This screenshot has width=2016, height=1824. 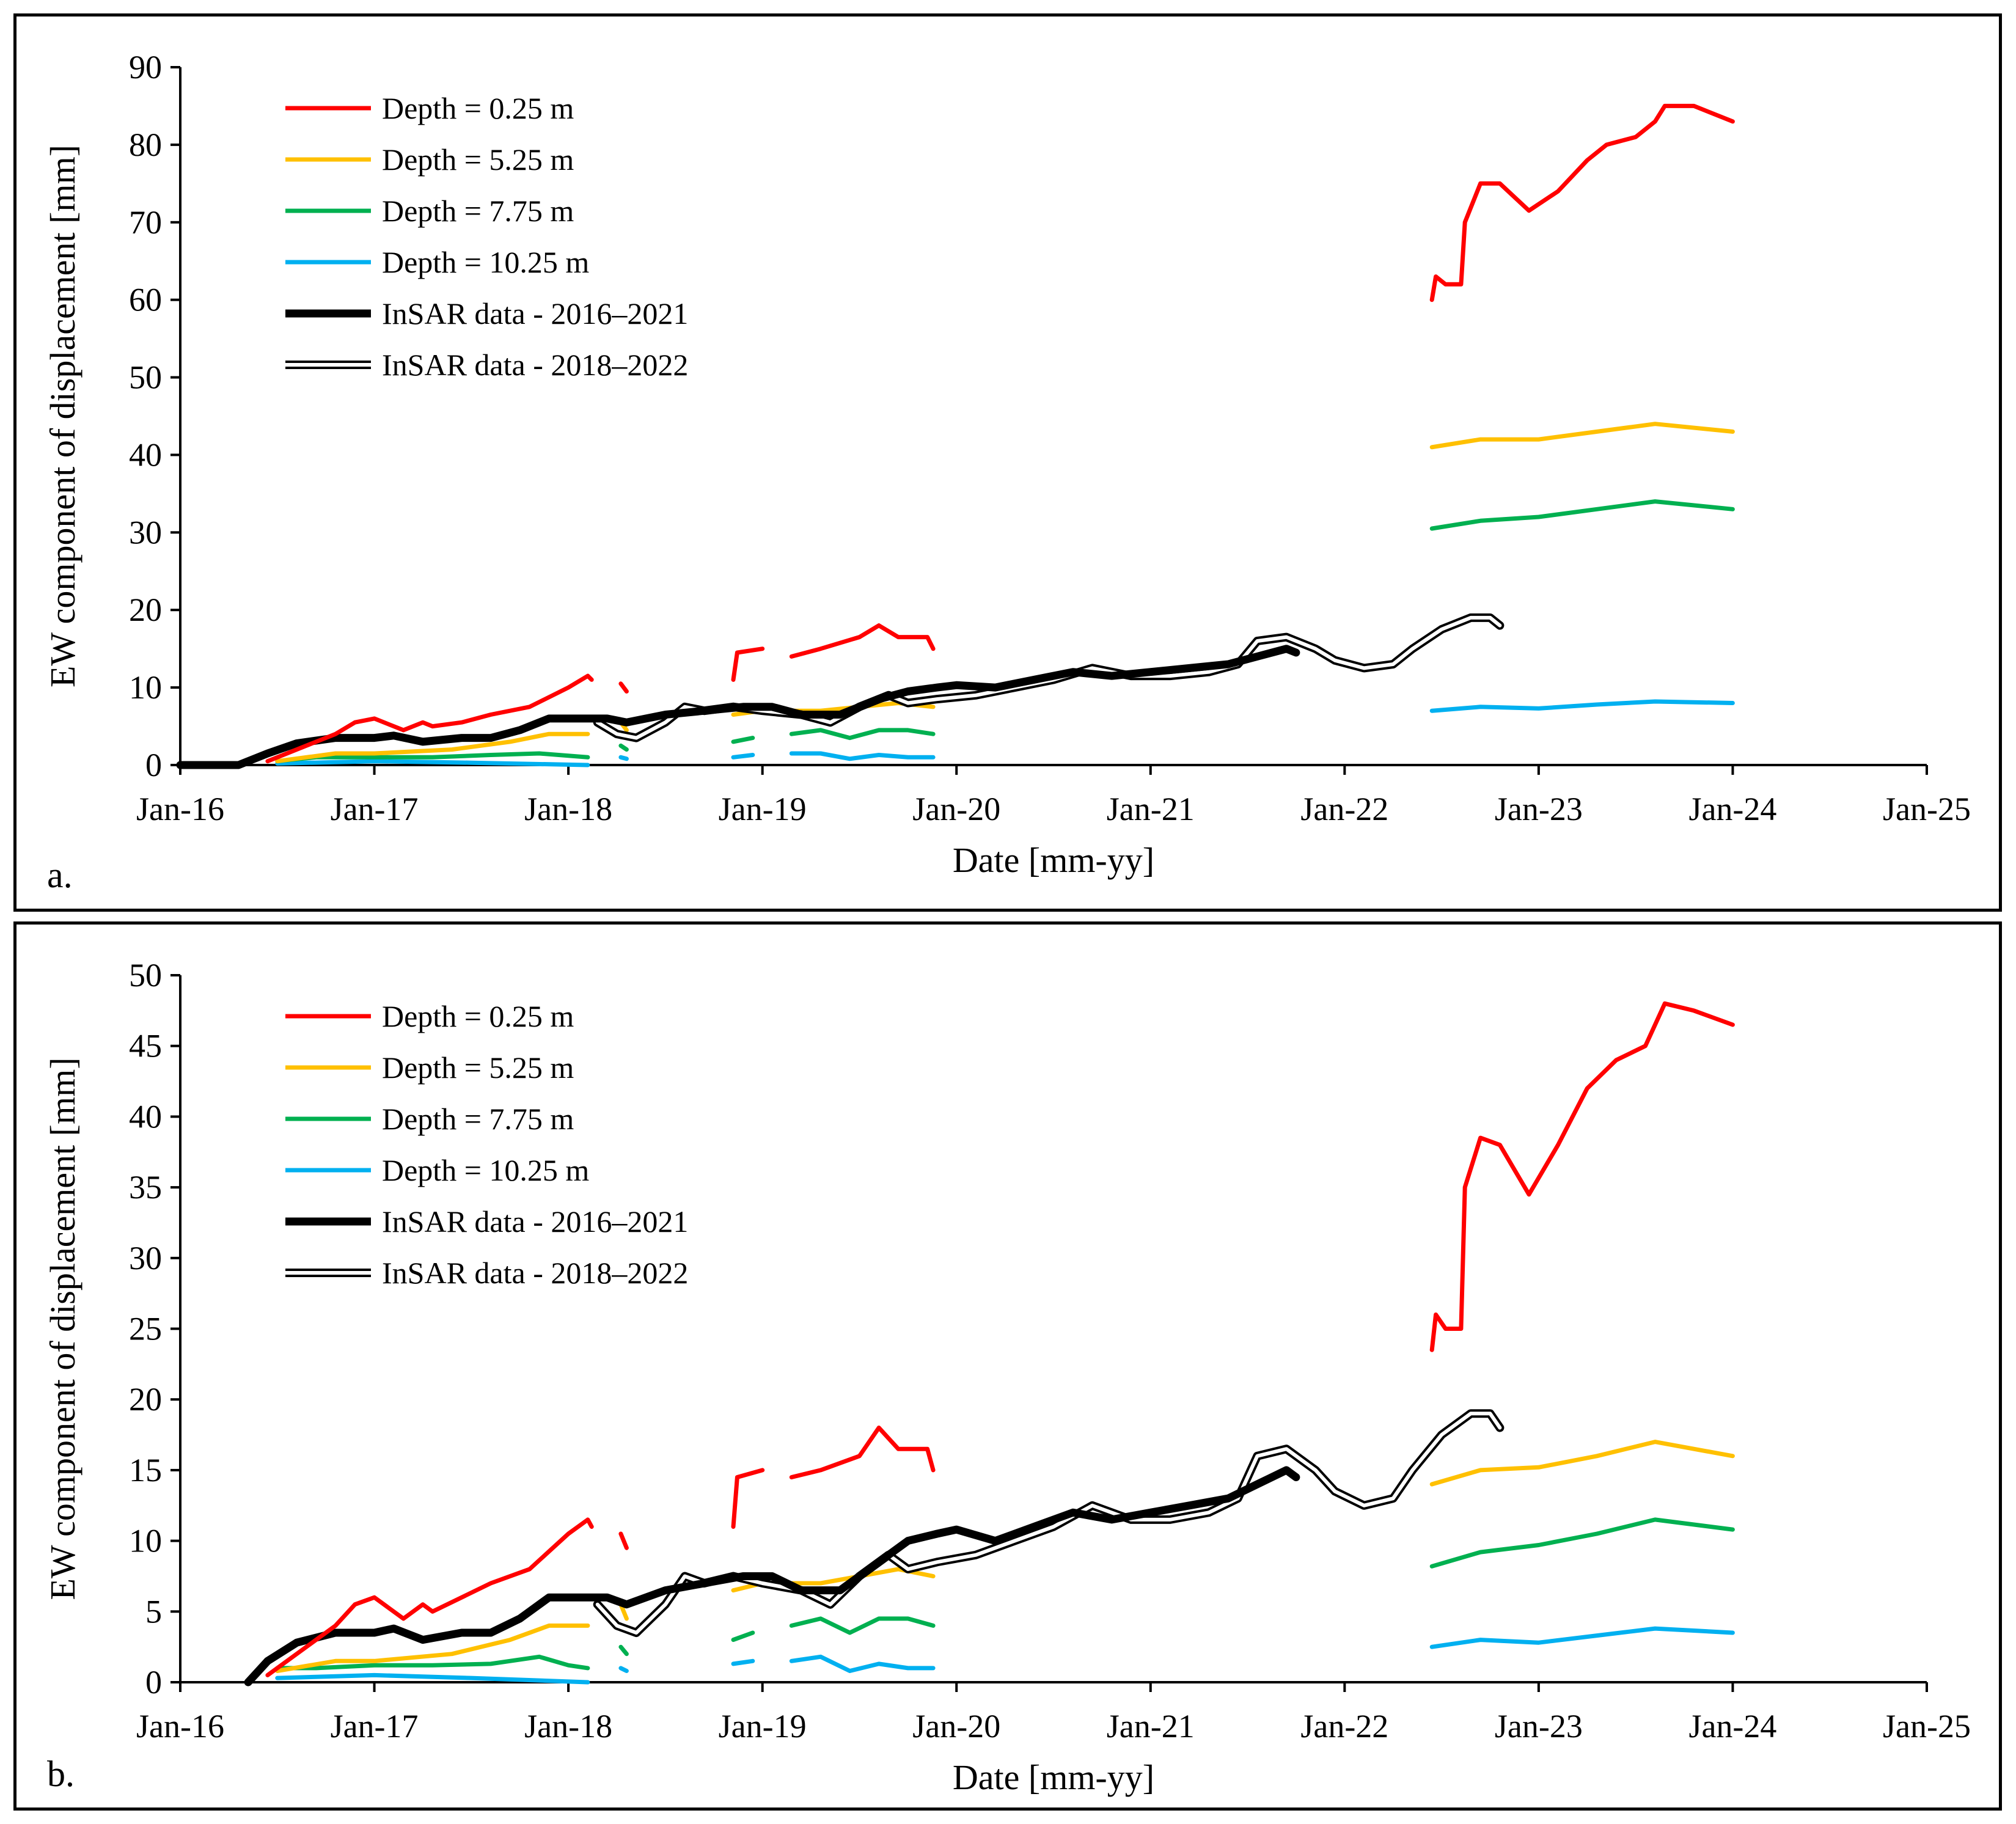 What do you see at coordinates (145, 223) in the screenshot?
I see `y-tick-label: 70` at bounding box center [145, 223].